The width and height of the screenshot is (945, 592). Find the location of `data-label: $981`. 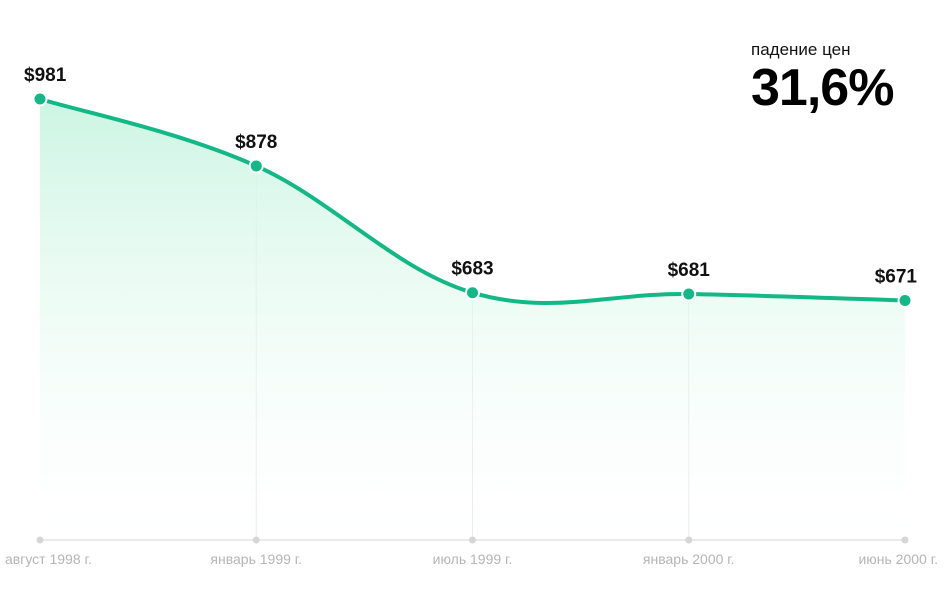

data-label: $981 is located at coordinates (45, 75).